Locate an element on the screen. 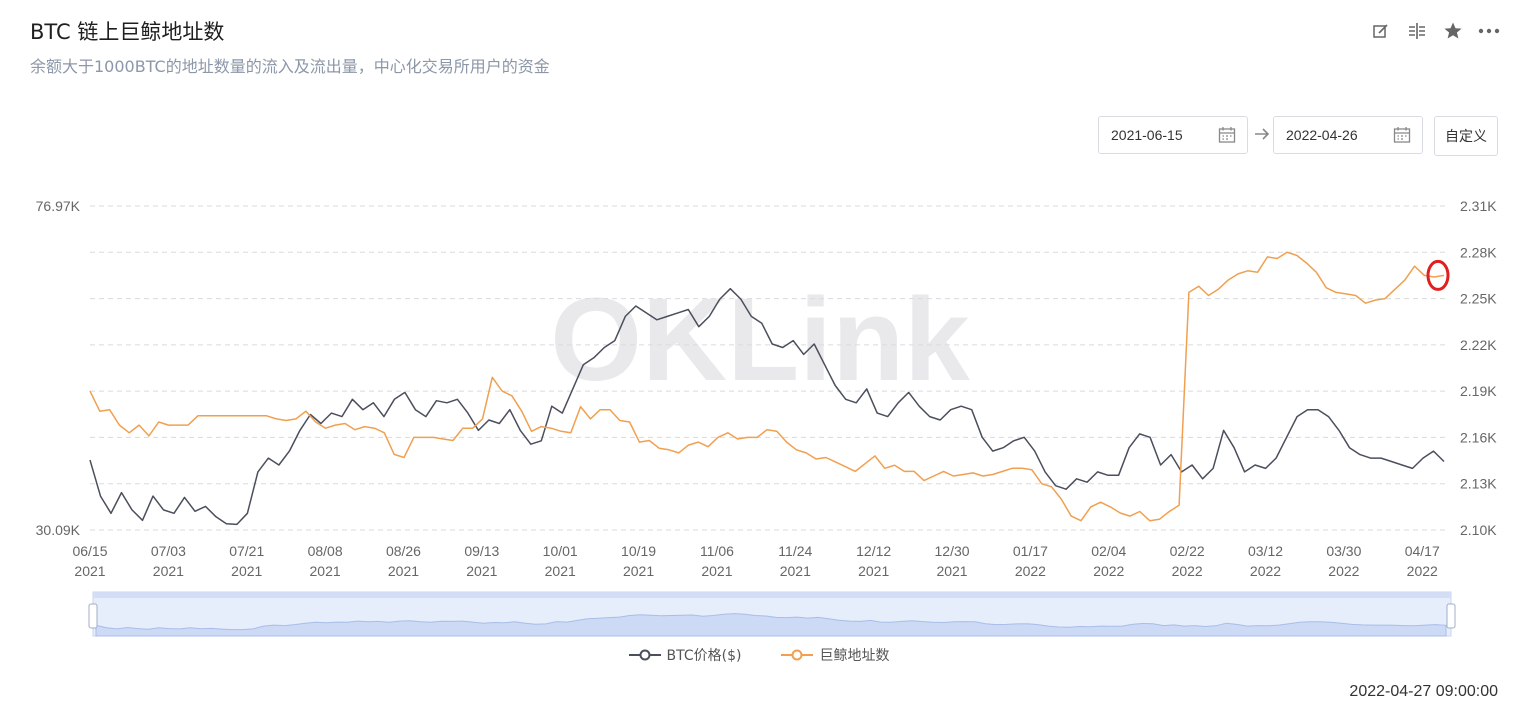  start-date-input: 2021-06-15 is located at coordinates (1173, 135).